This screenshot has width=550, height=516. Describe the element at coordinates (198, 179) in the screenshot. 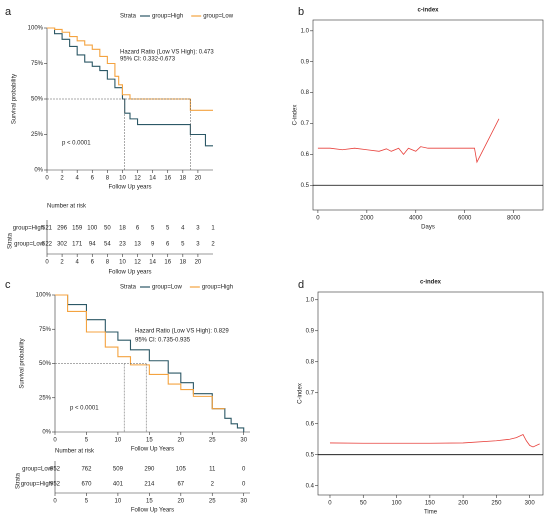

I see `x-tick-label: 20` at that location.